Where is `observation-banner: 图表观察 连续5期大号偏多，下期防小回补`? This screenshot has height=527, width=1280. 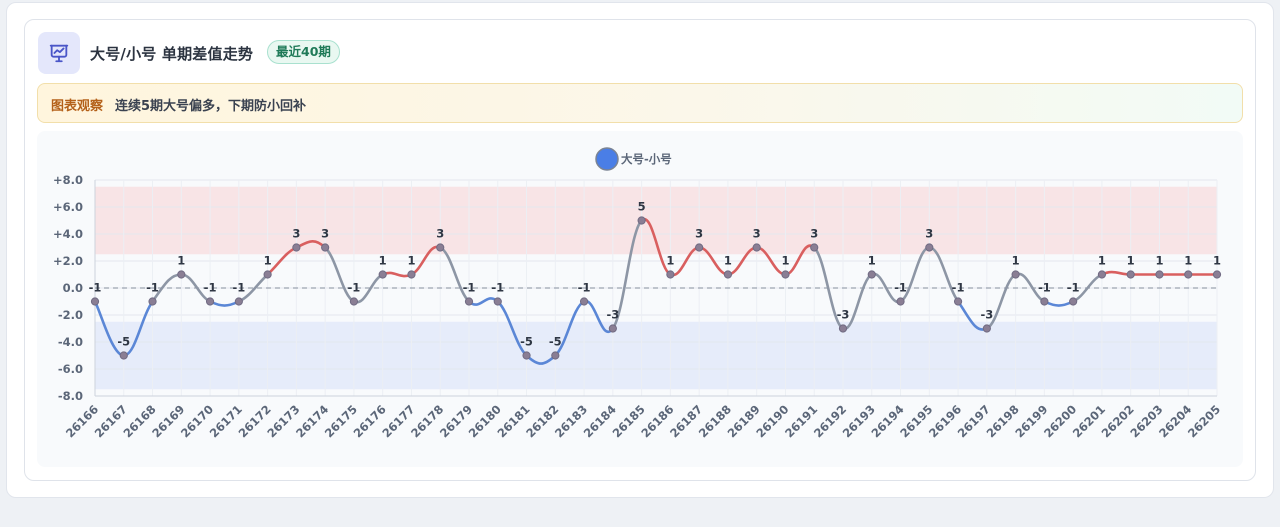 observation-banner: 图表观察 连续5期大号偏多，下期防小回补 is located at coordinates (640, 103).